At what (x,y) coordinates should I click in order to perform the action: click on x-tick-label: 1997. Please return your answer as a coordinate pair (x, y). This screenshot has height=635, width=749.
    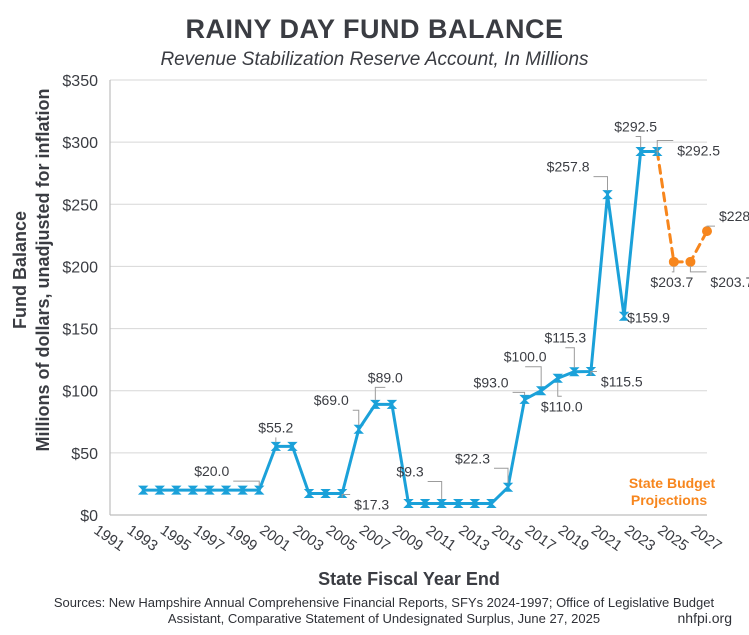
    Looking at the image, I should click on (208, 538).